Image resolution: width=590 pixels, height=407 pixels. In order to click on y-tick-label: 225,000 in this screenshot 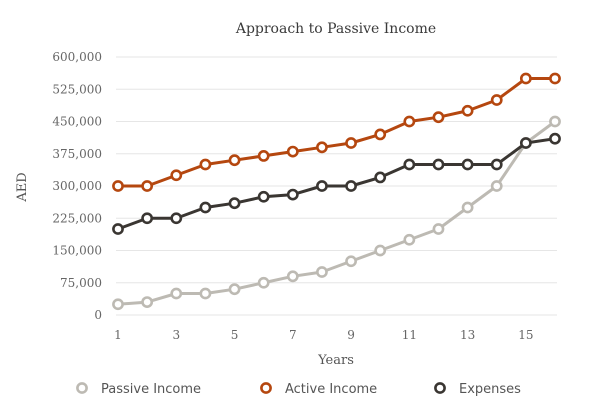, I will do `click(77, 218)`.